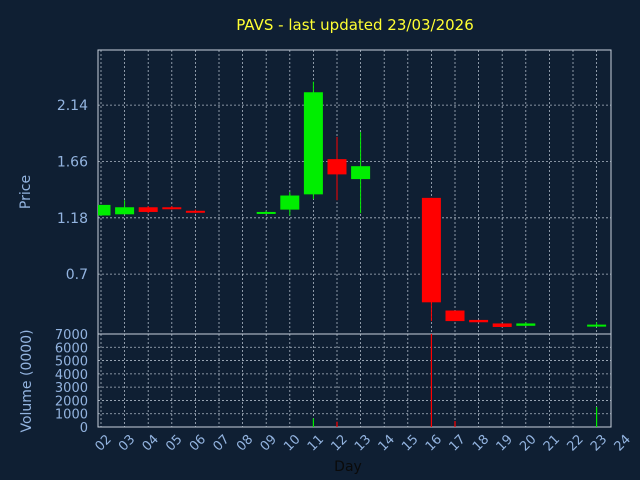  Describe the element at coordinates (72, 106) in the screenshot. I see `price-tick-label: 2.14` at that location.